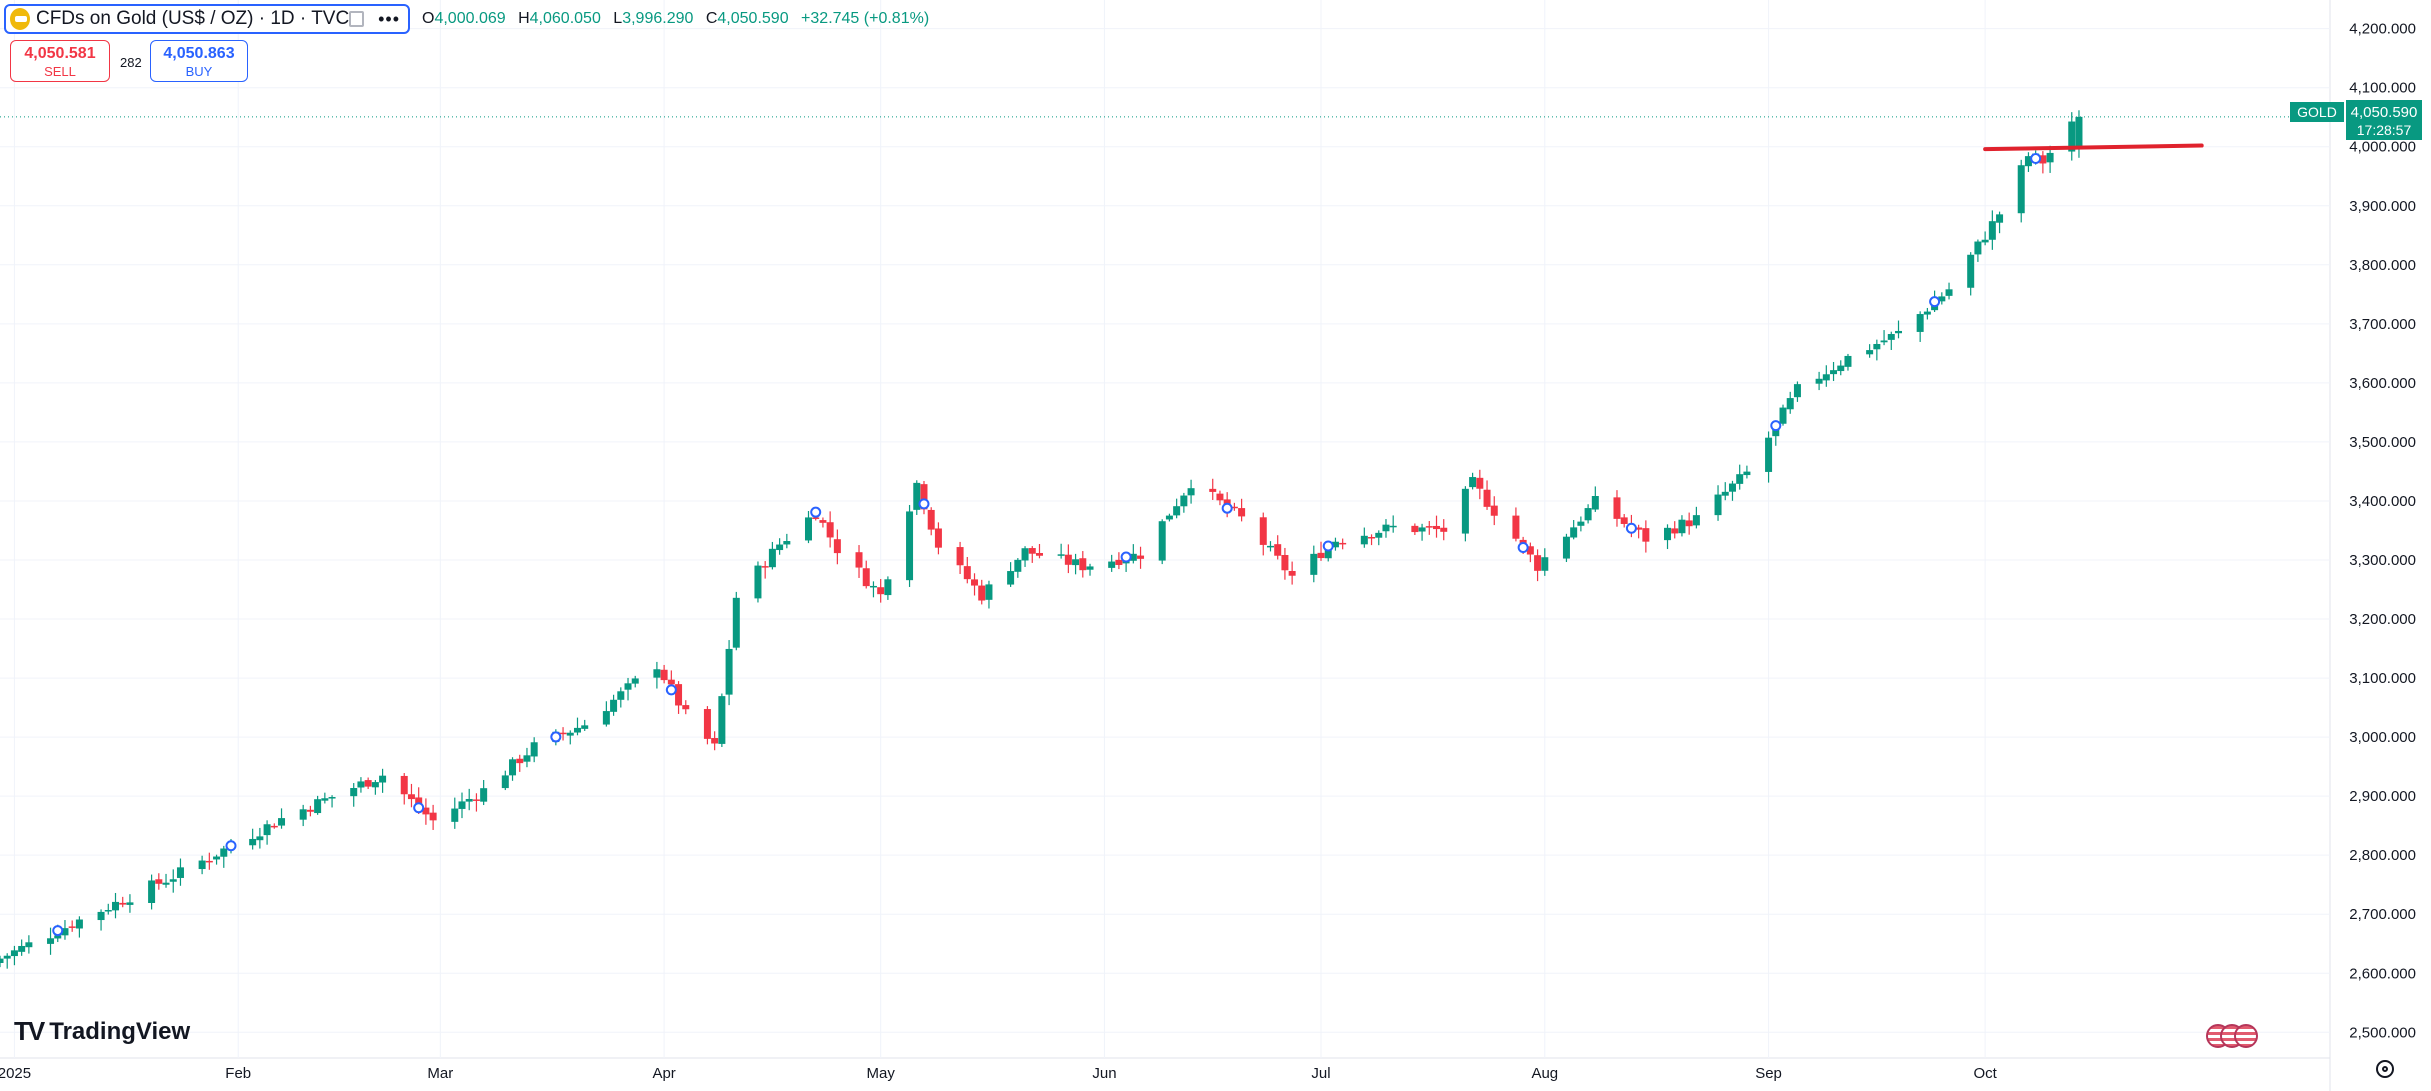 The height and width of the screenshot is (1091, 2431). What do you see at coordinates (2382, 206) in the screenshot?
I see `price-tick-label: 3,900.000` at bounding box center [2382, 206].